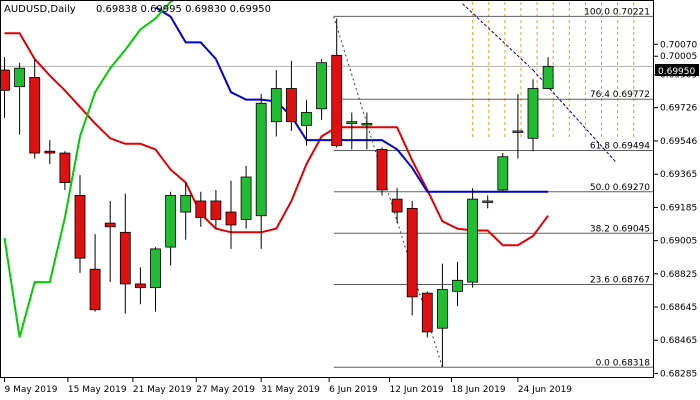 This screenshot has width=700, height=400. Describe the element at coordinates (678, 109) in the screenshot. I see `y-tick-label: 0.69726` at that location.